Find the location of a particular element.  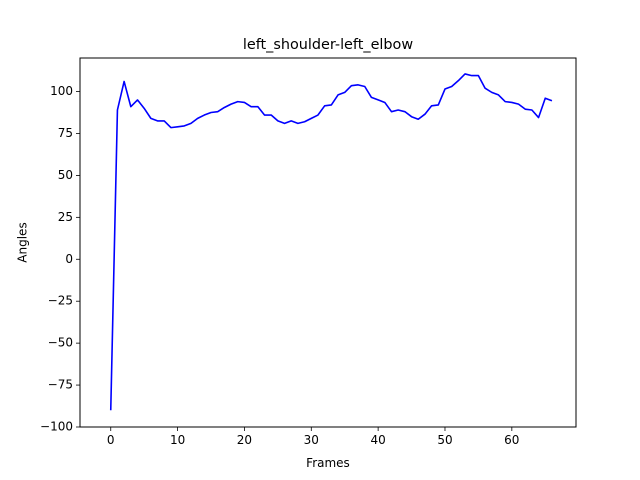

y-tick-label: −25 is located at coordinates (60, 301).